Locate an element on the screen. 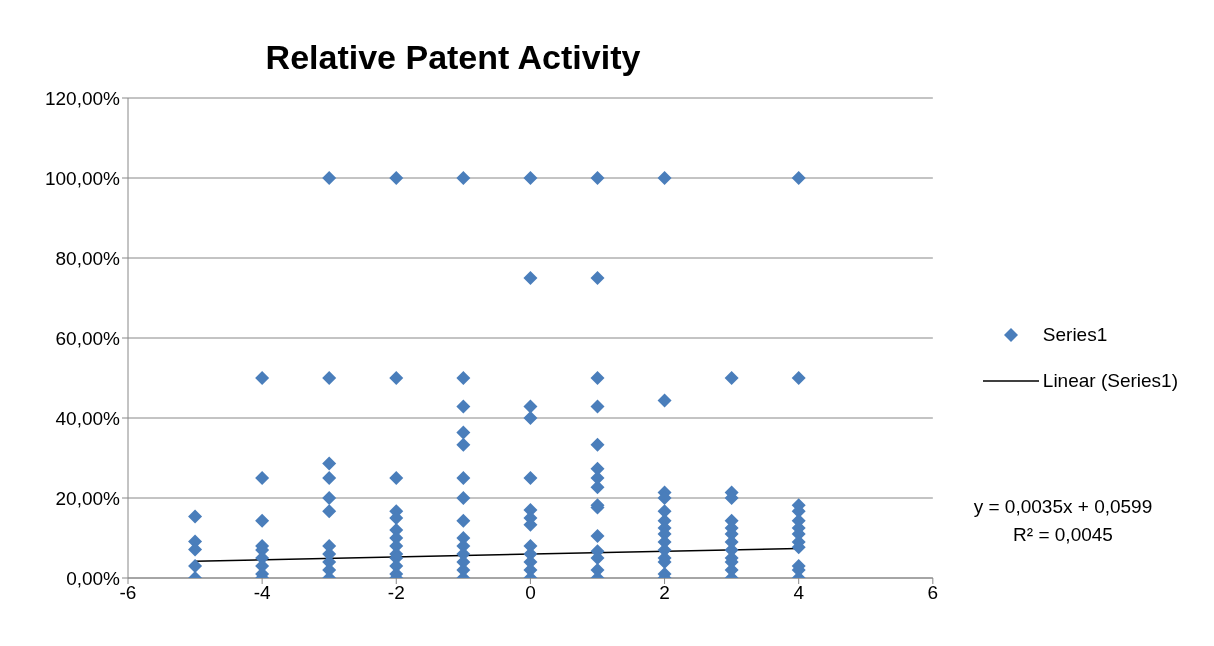  x-tick-label: -2 is located at coordinates (396, 593).